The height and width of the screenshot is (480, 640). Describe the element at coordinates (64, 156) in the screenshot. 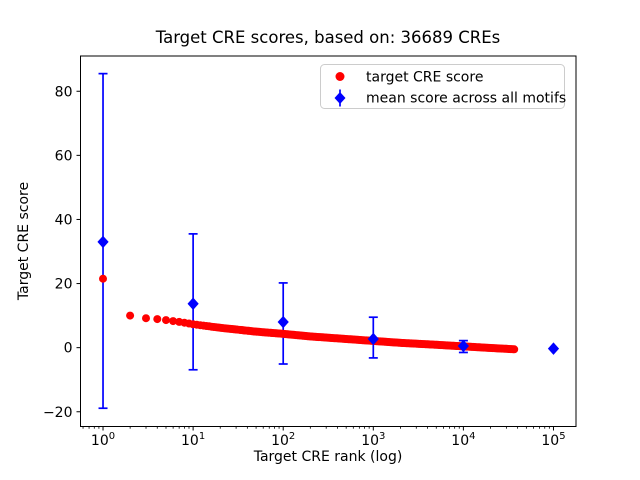

I see `y-tick-label: 60` at that location.